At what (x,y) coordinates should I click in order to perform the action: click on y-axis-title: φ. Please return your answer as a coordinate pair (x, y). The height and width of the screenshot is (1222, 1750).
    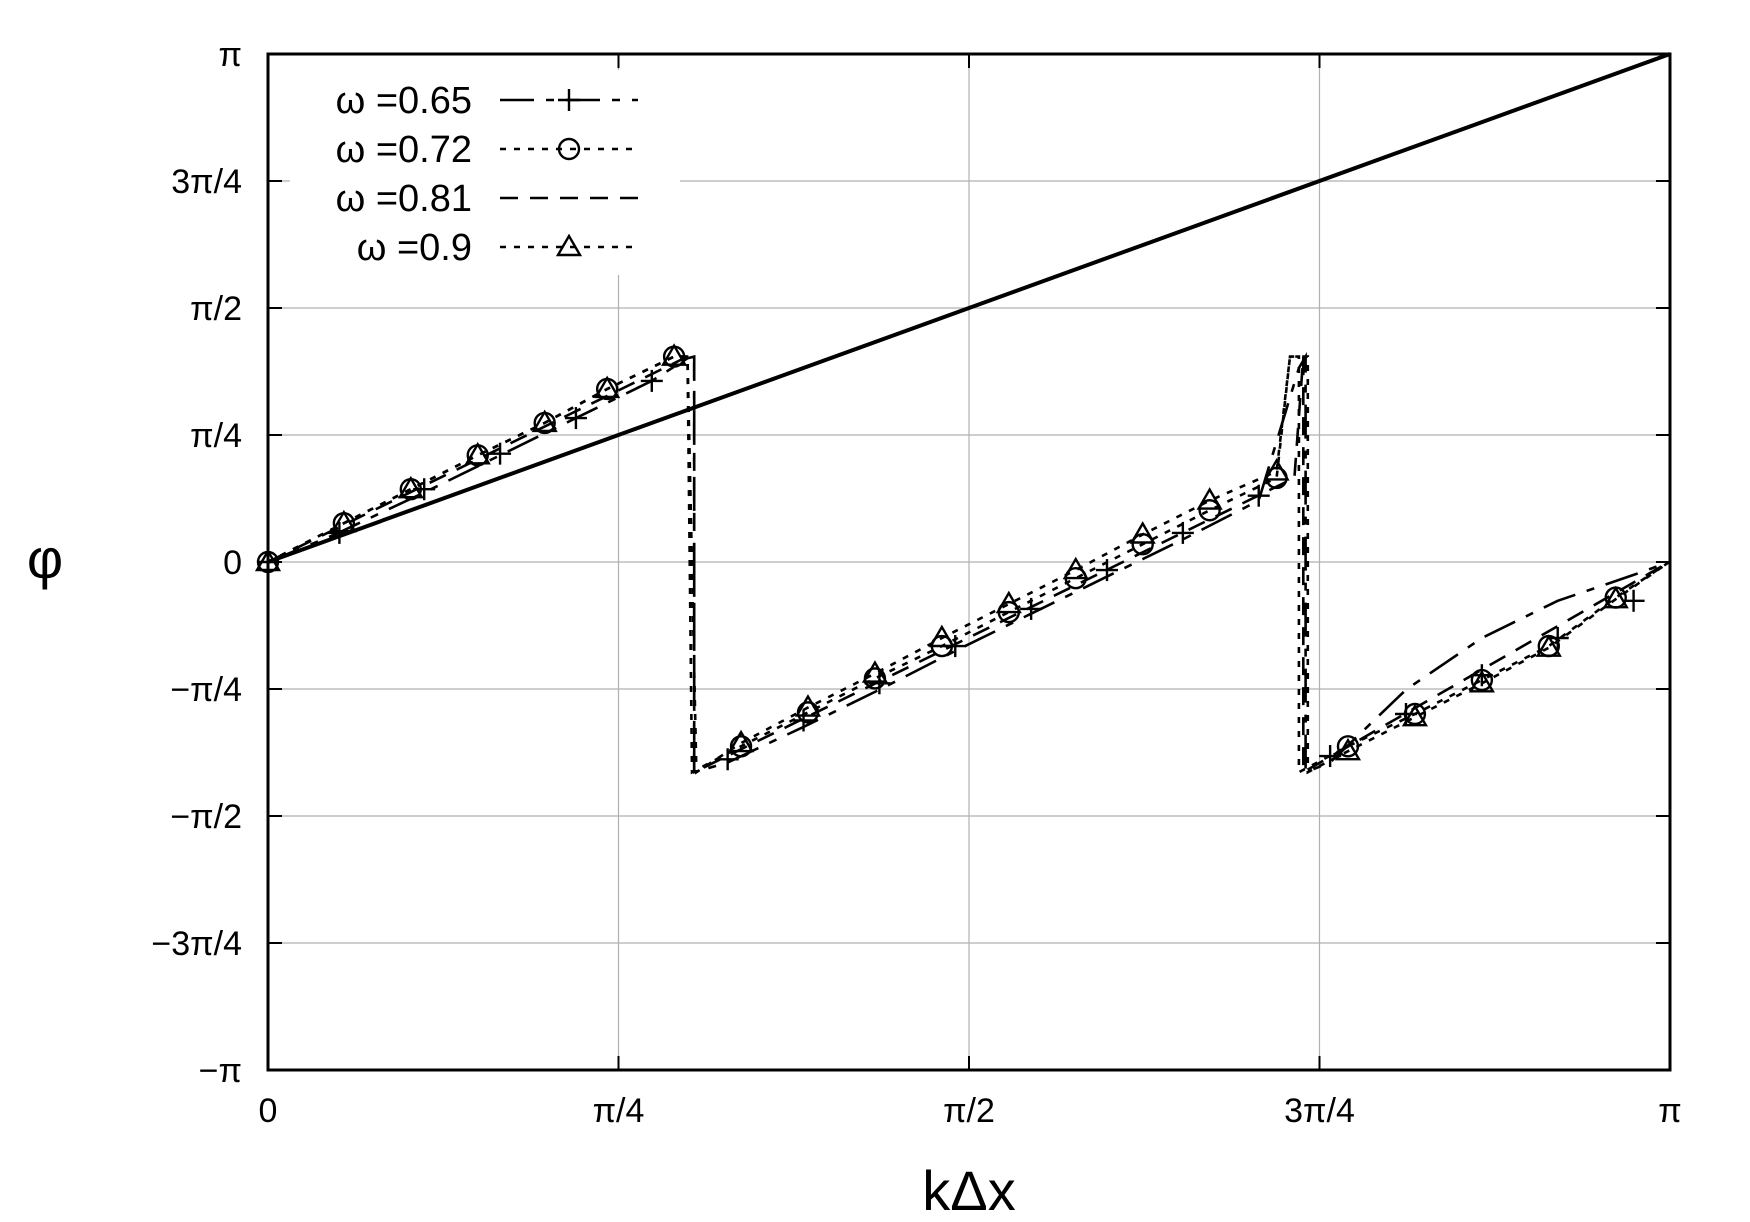
    Looking at the image, I should click on (45, 558).